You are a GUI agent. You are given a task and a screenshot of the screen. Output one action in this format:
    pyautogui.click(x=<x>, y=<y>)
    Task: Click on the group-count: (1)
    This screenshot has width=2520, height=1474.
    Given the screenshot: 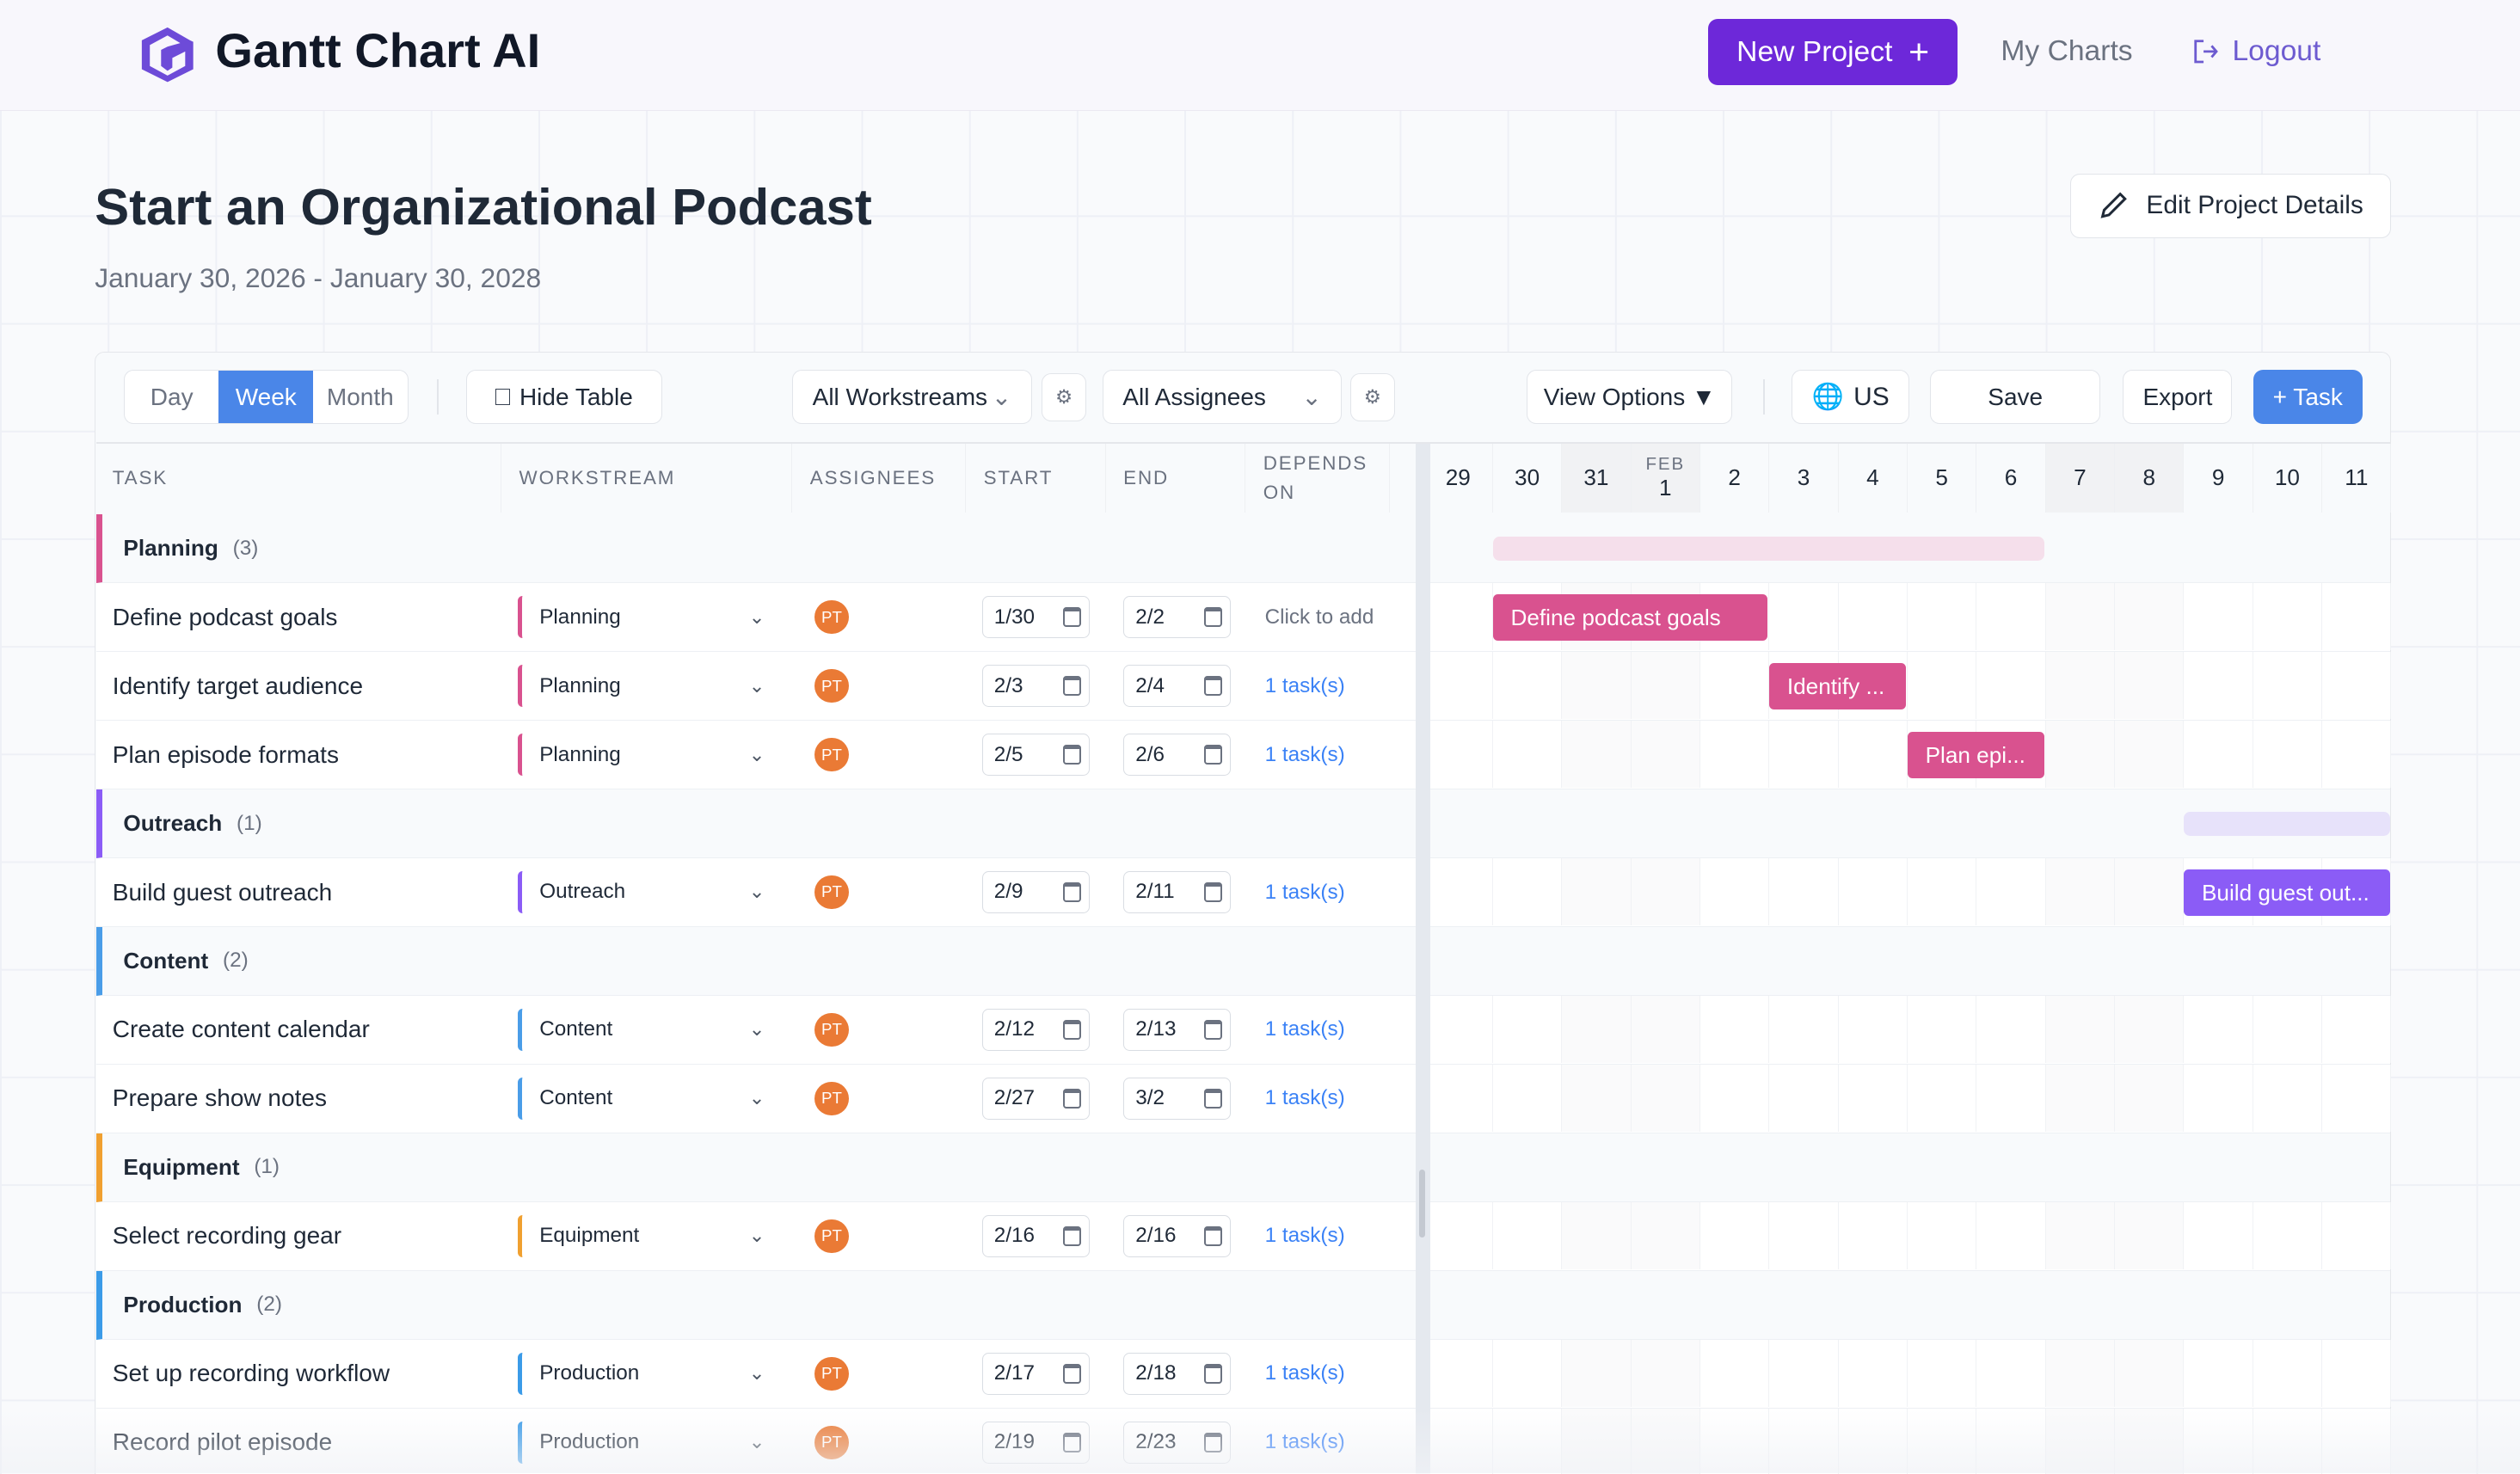 What is the action you would take?
    pyautogui.click(x=250, y=823)
    